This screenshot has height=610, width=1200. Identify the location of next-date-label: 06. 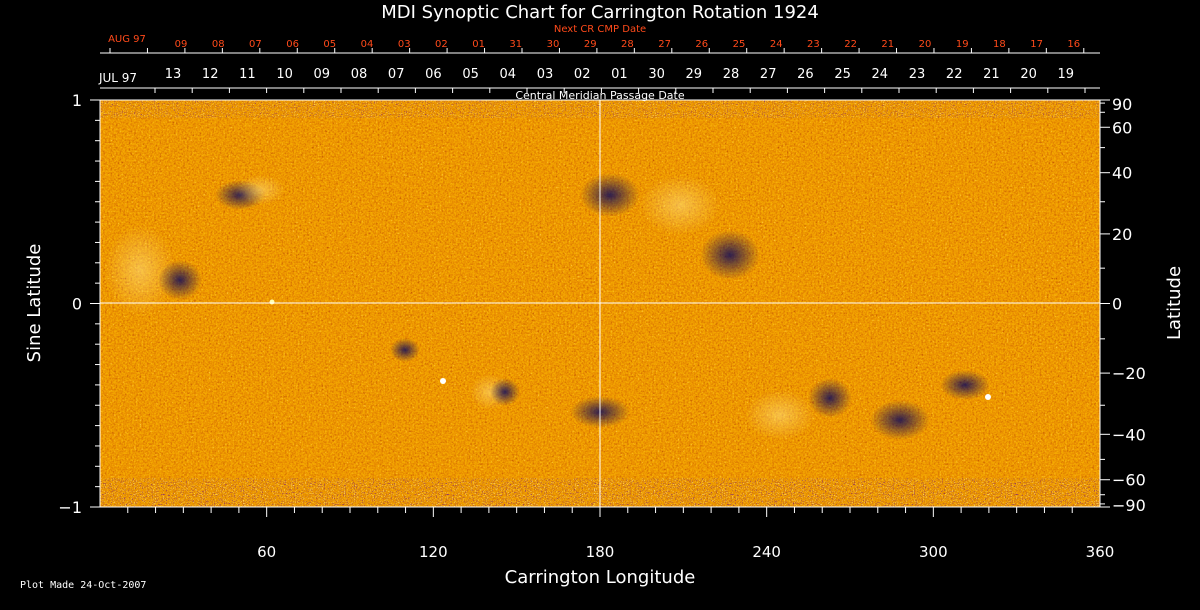
(292, 44).